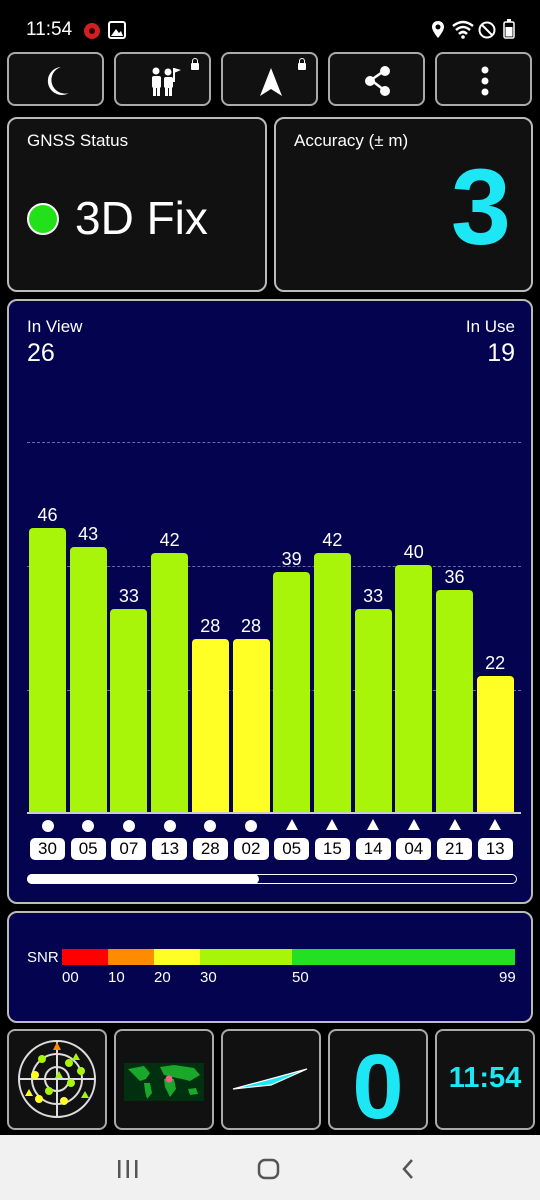 This screenshot has height=1200, width=540. What do you see at coordinates (413, 552) in the screenshot?
I see `signal-value-label: 40` at bounding box center [413, 552].